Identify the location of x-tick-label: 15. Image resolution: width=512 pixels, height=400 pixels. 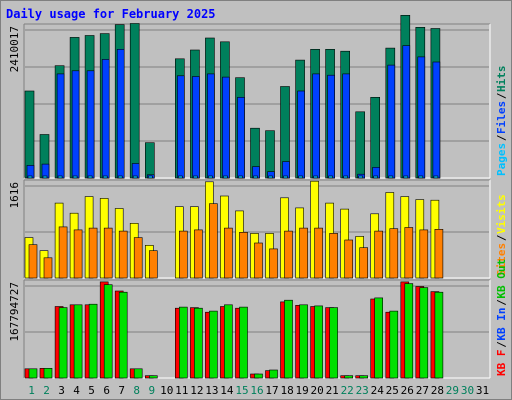
(241, 390).